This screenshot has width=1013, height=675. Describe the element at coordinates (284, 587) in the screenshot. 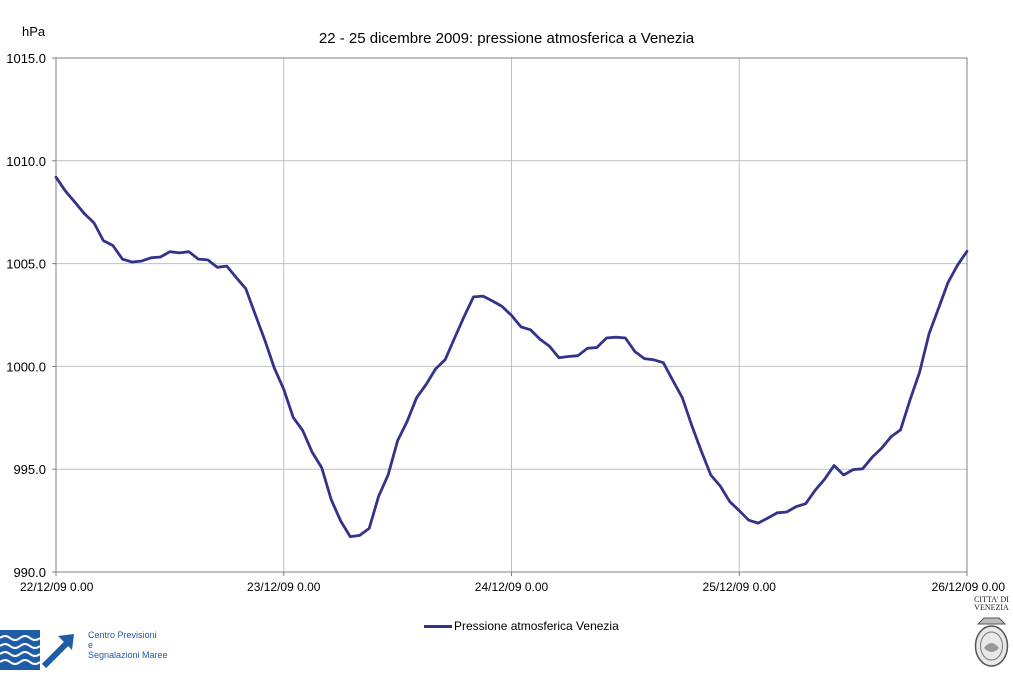

I see `x-tick-label: 23/12/09 0.00` at that location.